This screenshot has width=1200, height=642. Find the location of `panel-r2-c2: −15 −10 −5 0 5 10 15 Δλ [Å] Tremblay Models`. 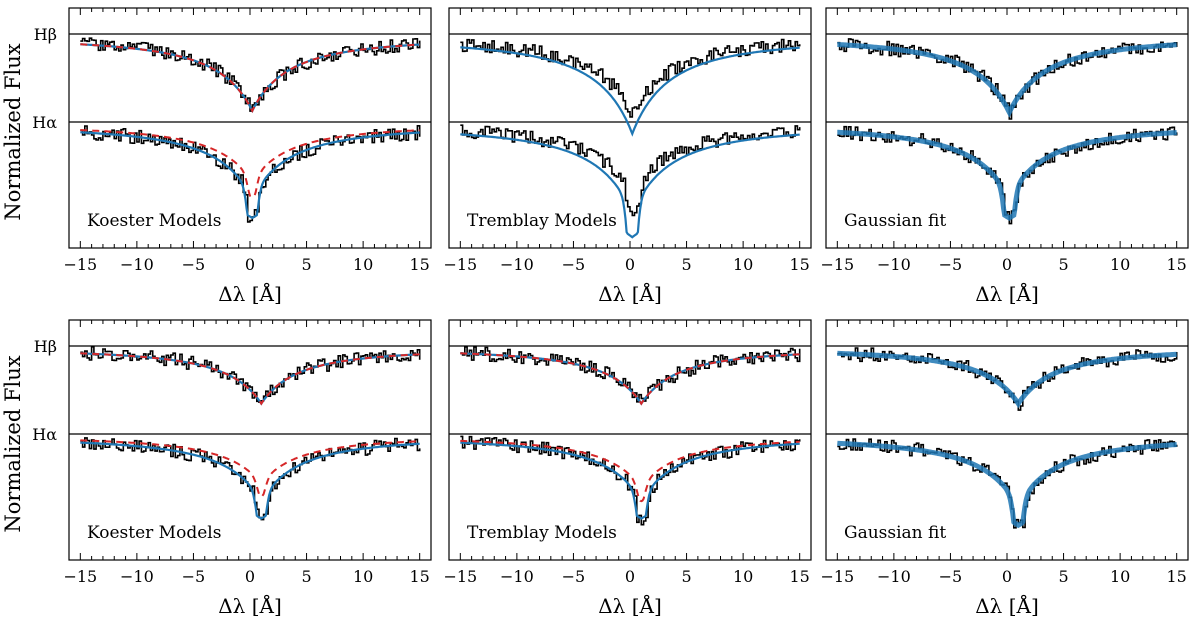

panel-r2-c2: −15 −10 −5 0 5 10 15 Δλ [Å] Tremblay Models is located at coordinates (627, 468).